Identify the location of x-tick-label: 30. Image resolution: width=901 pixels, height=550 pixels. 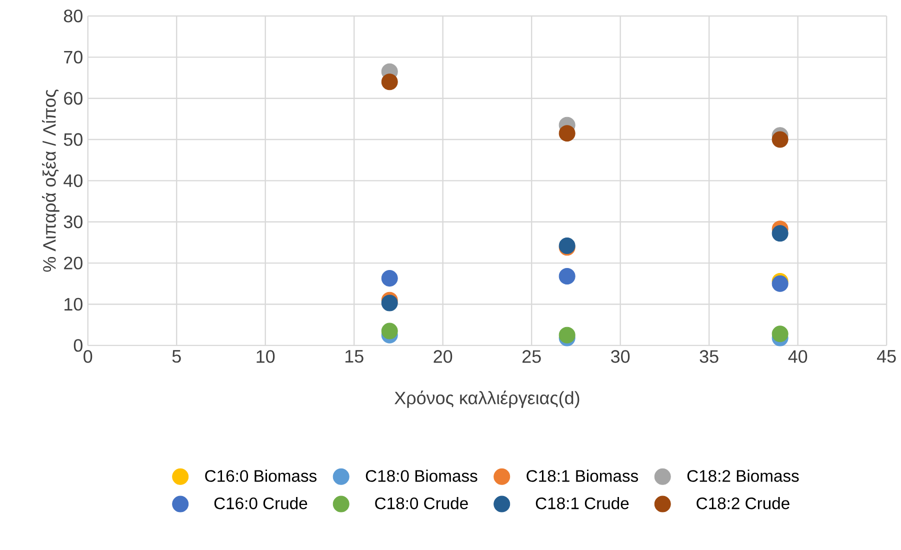
(620, 356).